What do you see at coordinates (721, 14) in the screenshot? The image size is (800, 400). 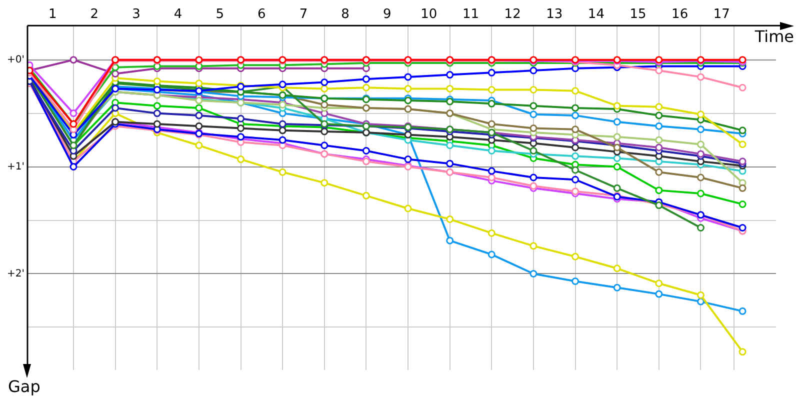 I see `x-tick-label: 17` at bounding box center [721, 14].